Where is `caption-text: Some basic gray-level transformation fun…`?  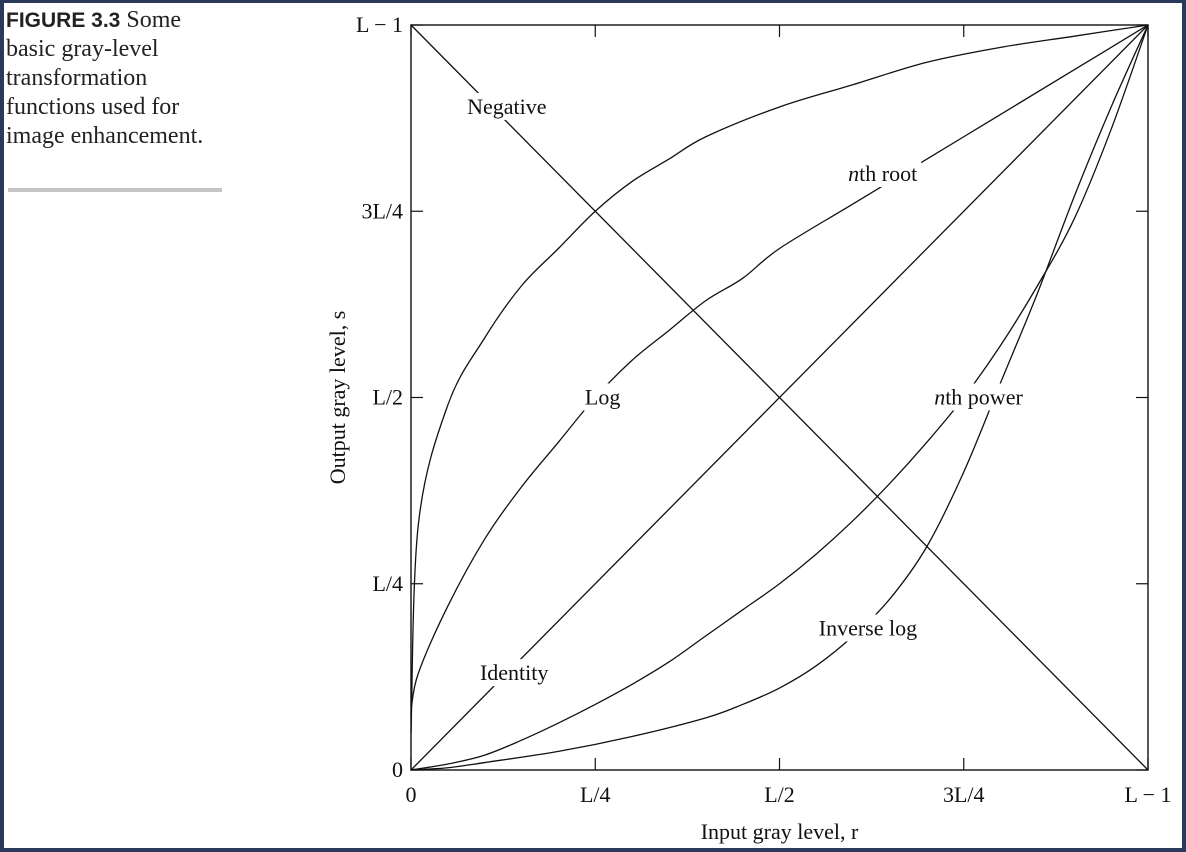
caption-text: Some basic gray-level transformation fun… is located at coordinates (105, 78).